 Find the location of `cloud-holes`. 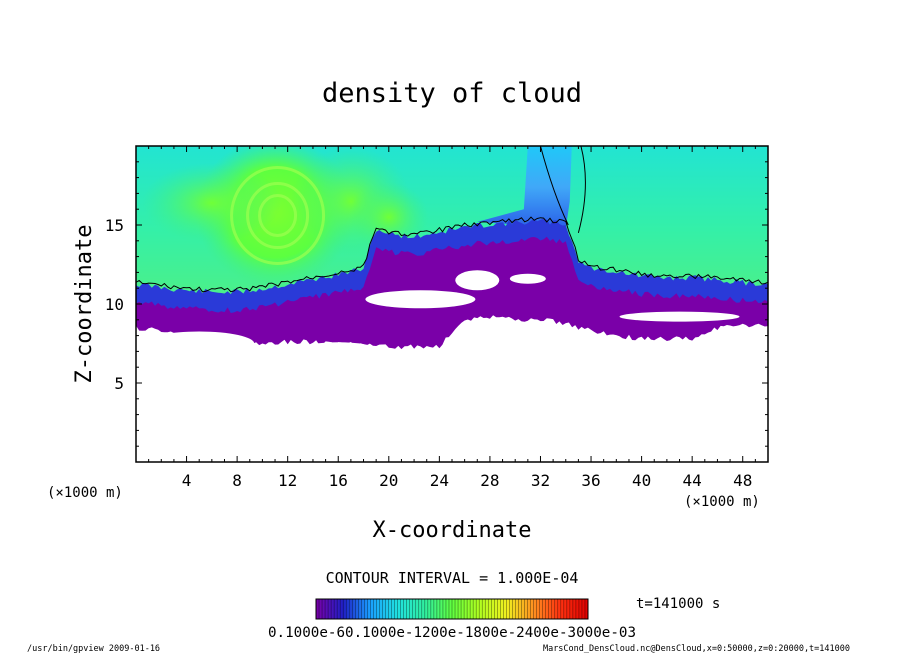

cloud-holes is located at coordinates (442, 313).